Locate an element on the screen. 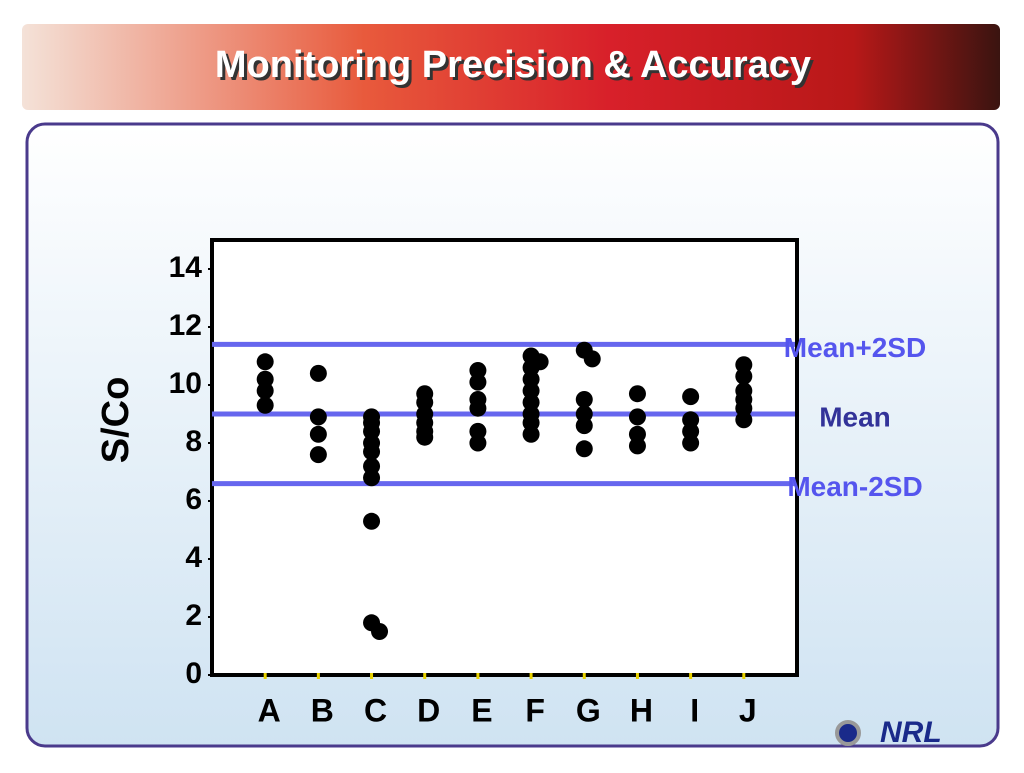 This screenshot has height=773, width=1024. y-tick-label: 6 is located at coordinates (193, 499).